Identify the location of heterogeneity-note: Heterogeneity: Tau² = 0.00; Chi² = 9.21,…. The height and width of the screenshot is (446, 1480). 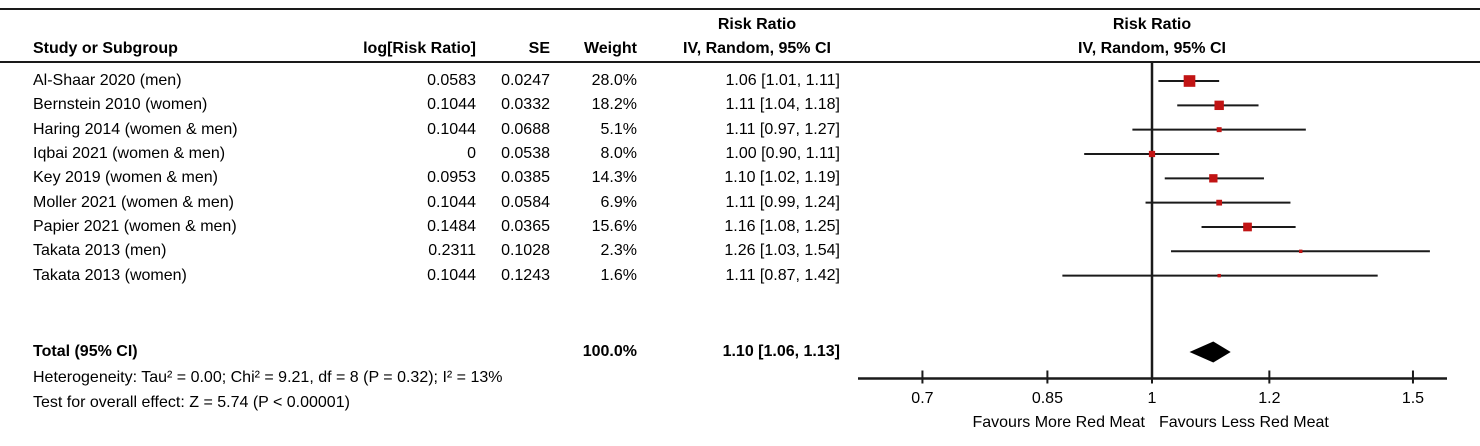
(268, 377).